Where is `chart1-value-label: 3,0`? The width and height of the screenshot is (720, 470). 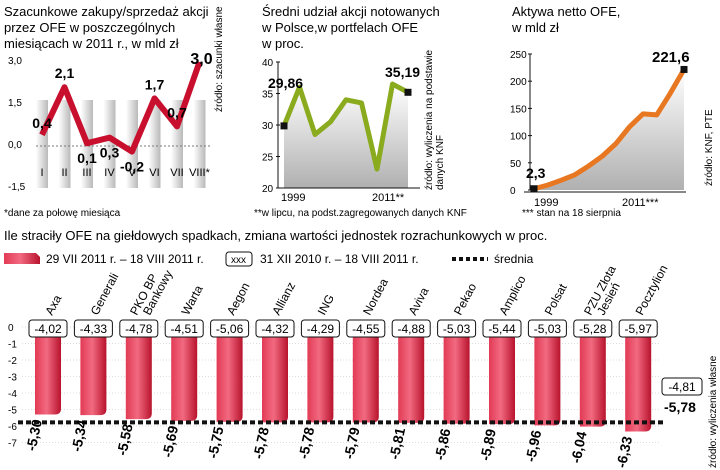
chart1-value-label: 3,0 is located at coordinates (201, 59).